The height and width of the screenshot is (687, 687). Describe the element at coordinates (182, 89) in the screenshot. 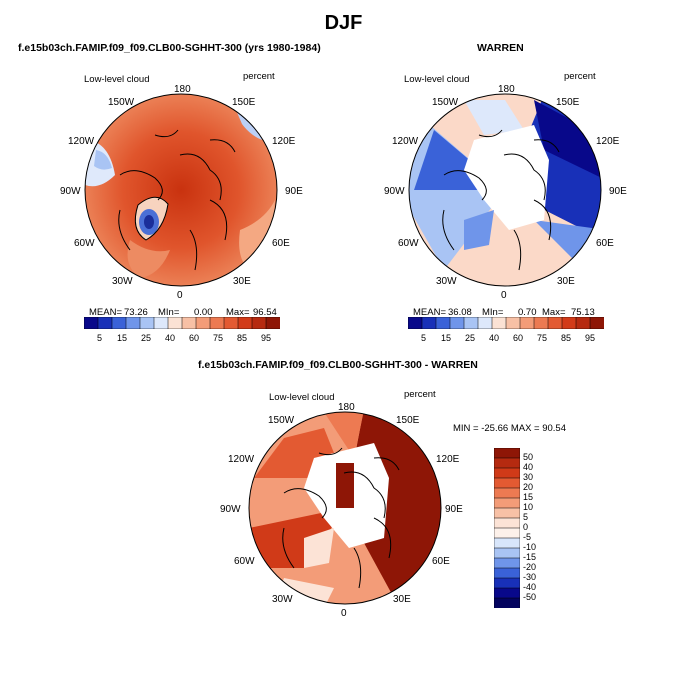

I see `panel-1-lon-180: 180` at that location.